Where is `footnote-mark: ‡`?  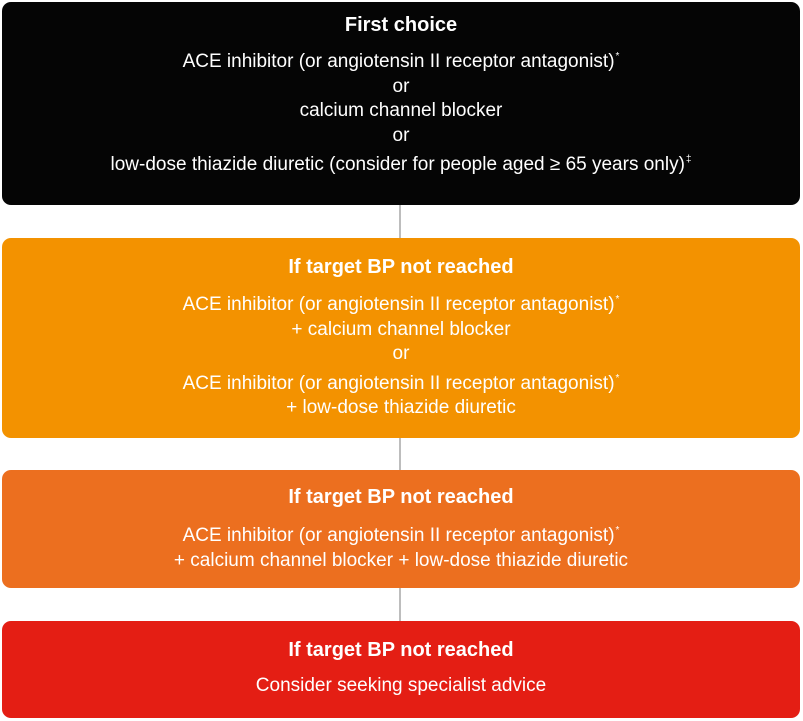 footnote-mark: ‡ is located at coordinates (688, 159).